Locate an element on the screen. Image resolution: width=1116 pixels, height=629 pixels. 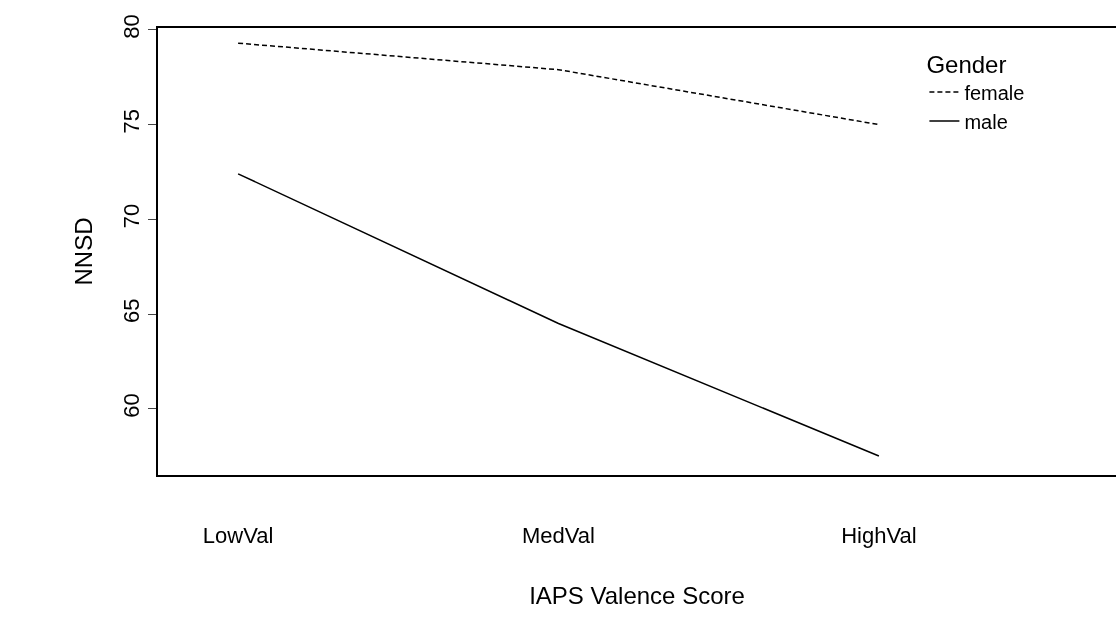
legend-label: female is located at coordinates (994, 92).